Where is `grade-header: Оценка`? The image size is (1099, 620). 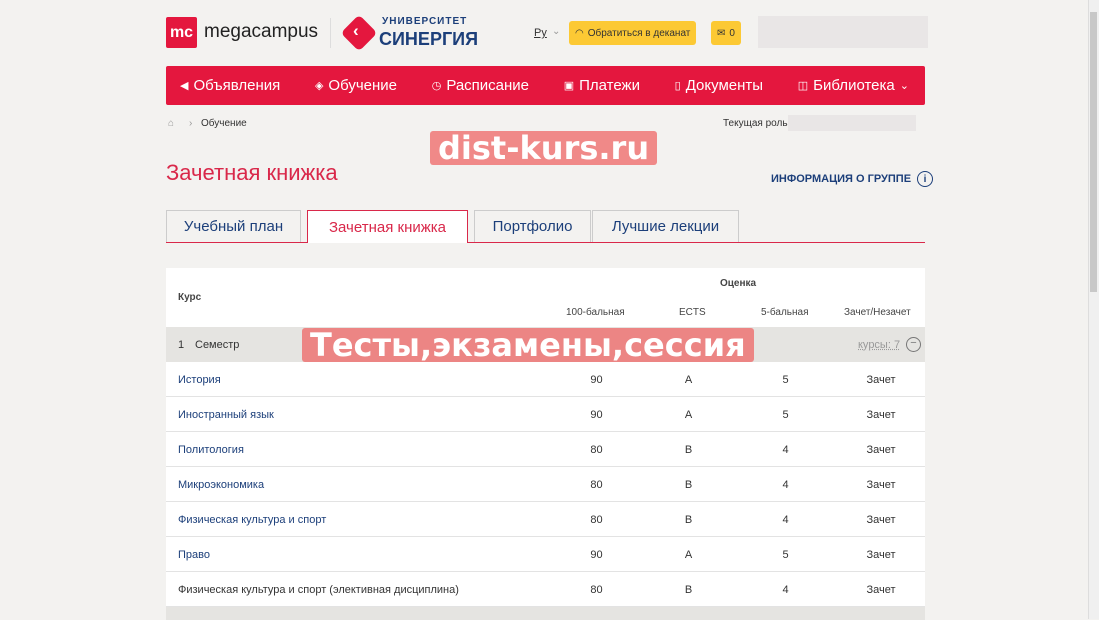 grade-header: Оценка is located at coordinates (738, 283).